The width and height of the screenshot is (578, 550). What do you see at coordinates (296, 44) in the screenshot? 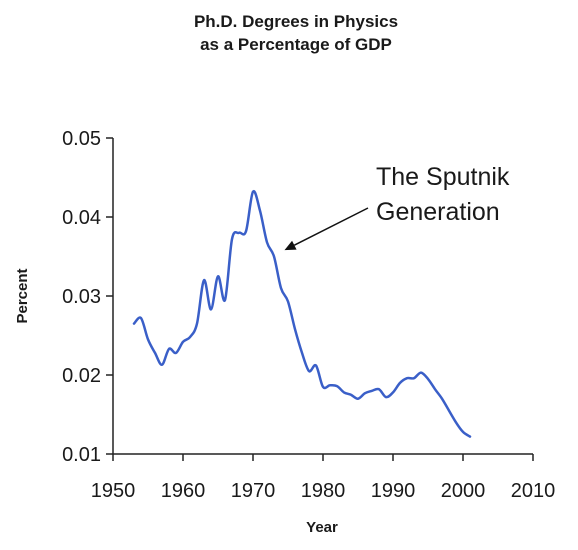
I see `chart-title-line-2: as a Percentage of GDP` at bounding box center [296, 44].